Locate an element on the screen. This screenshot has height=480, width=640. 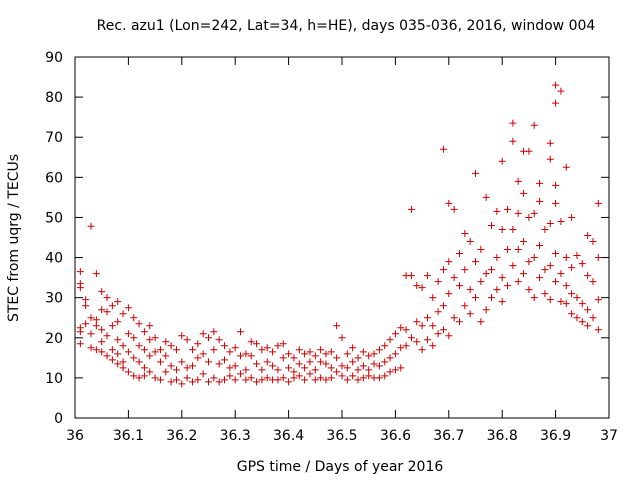
y-tick-label: 60 is located at coordinates (54, 178).